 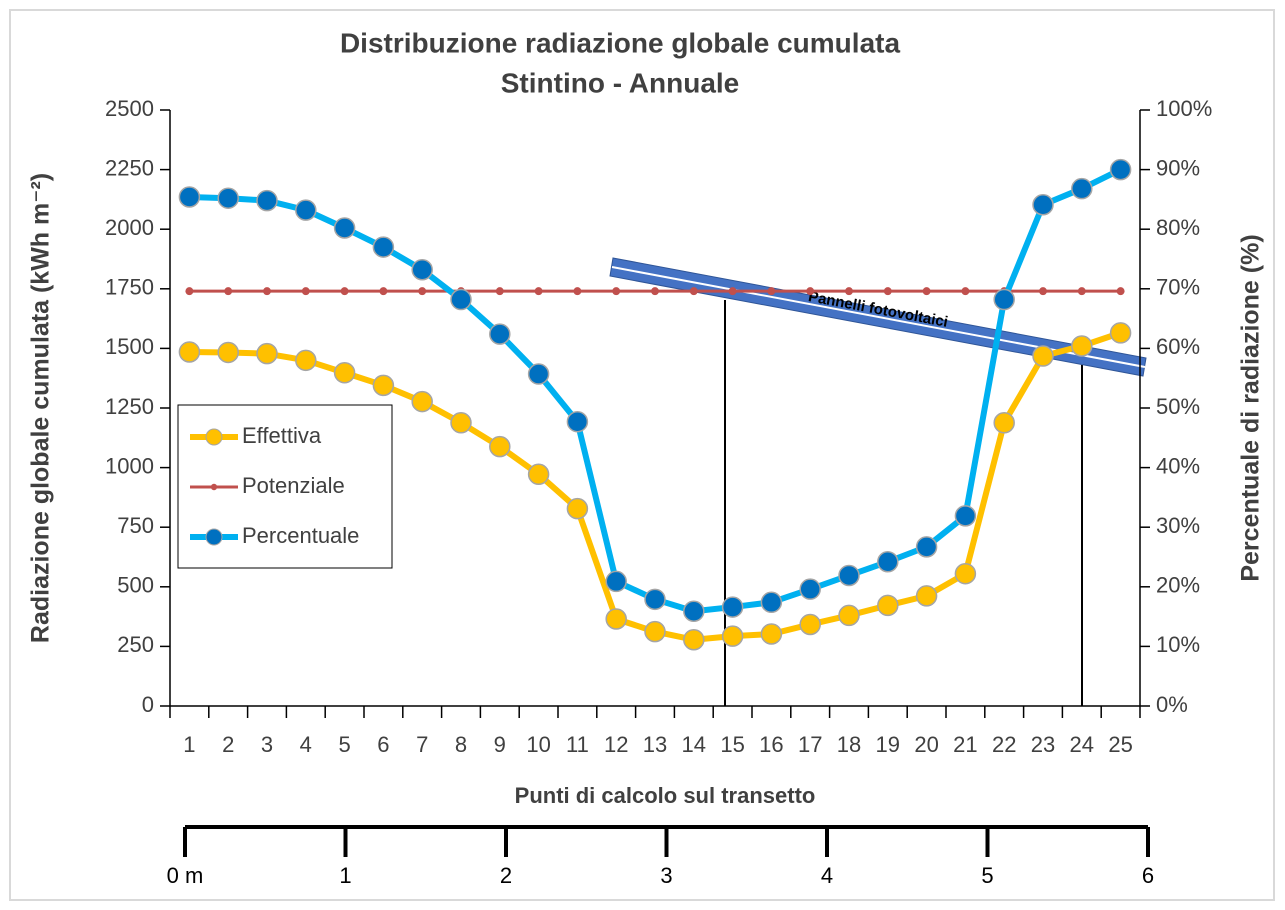 What do you see at coordinates (129, 406) in the screenshot?
I see `y-tick-label: 1250` at bounding box center [129, 406].